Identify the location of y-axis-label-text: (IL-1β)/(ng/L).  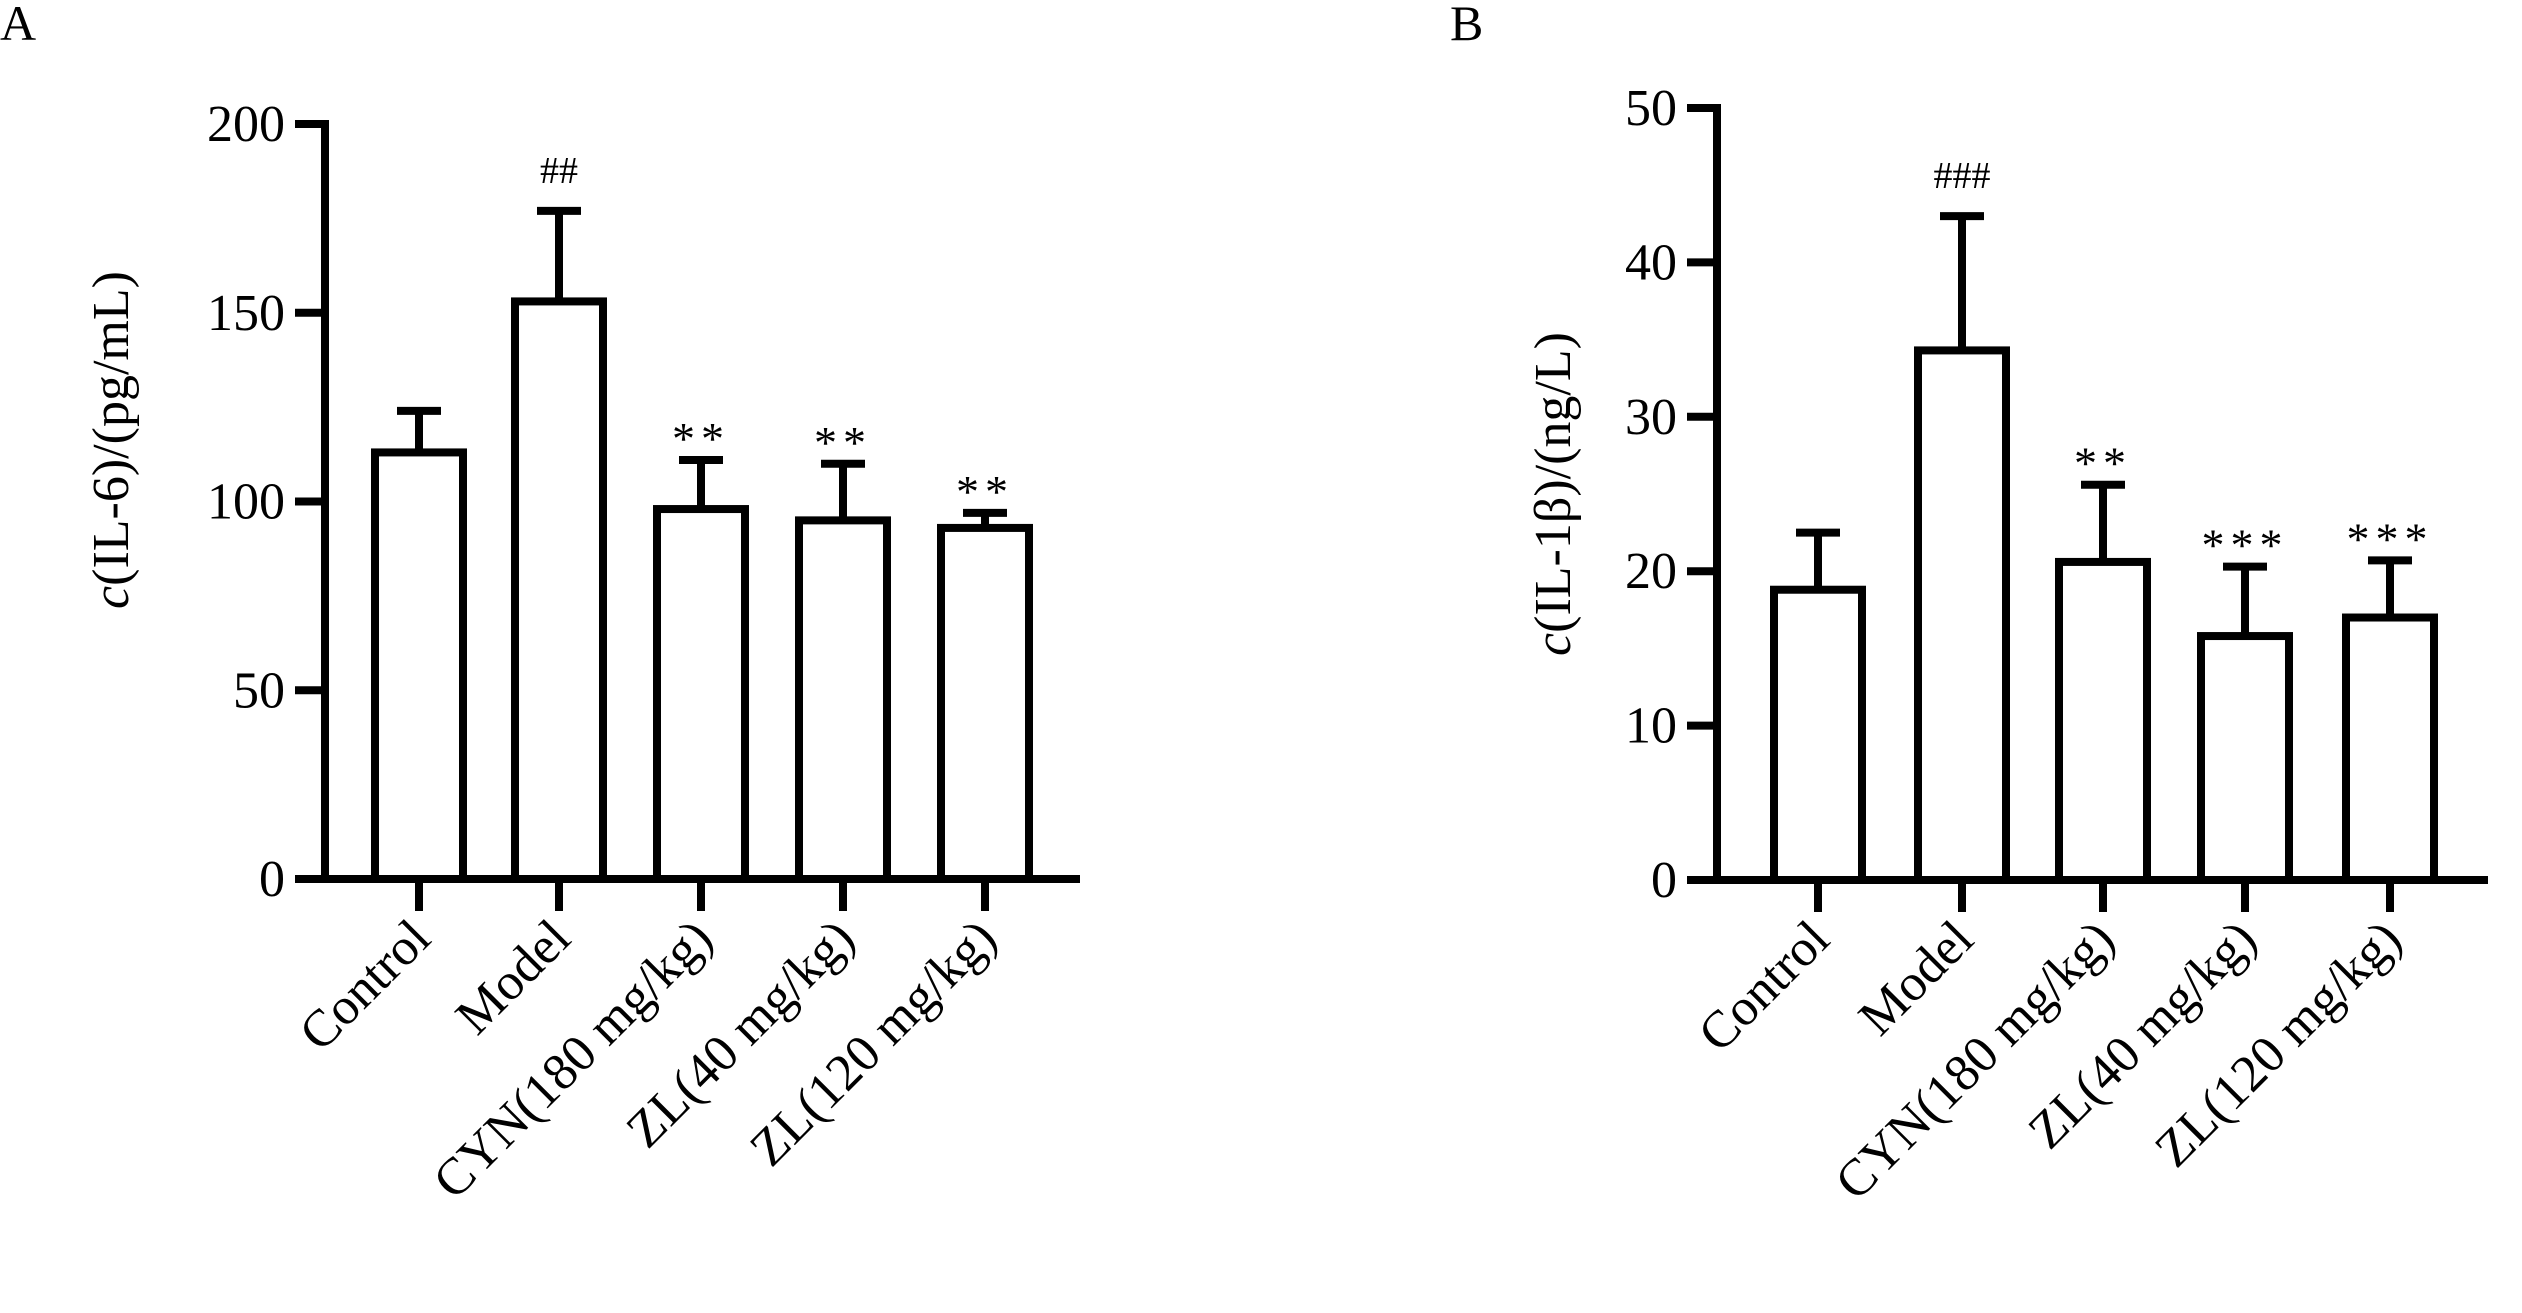
(1553, 482).